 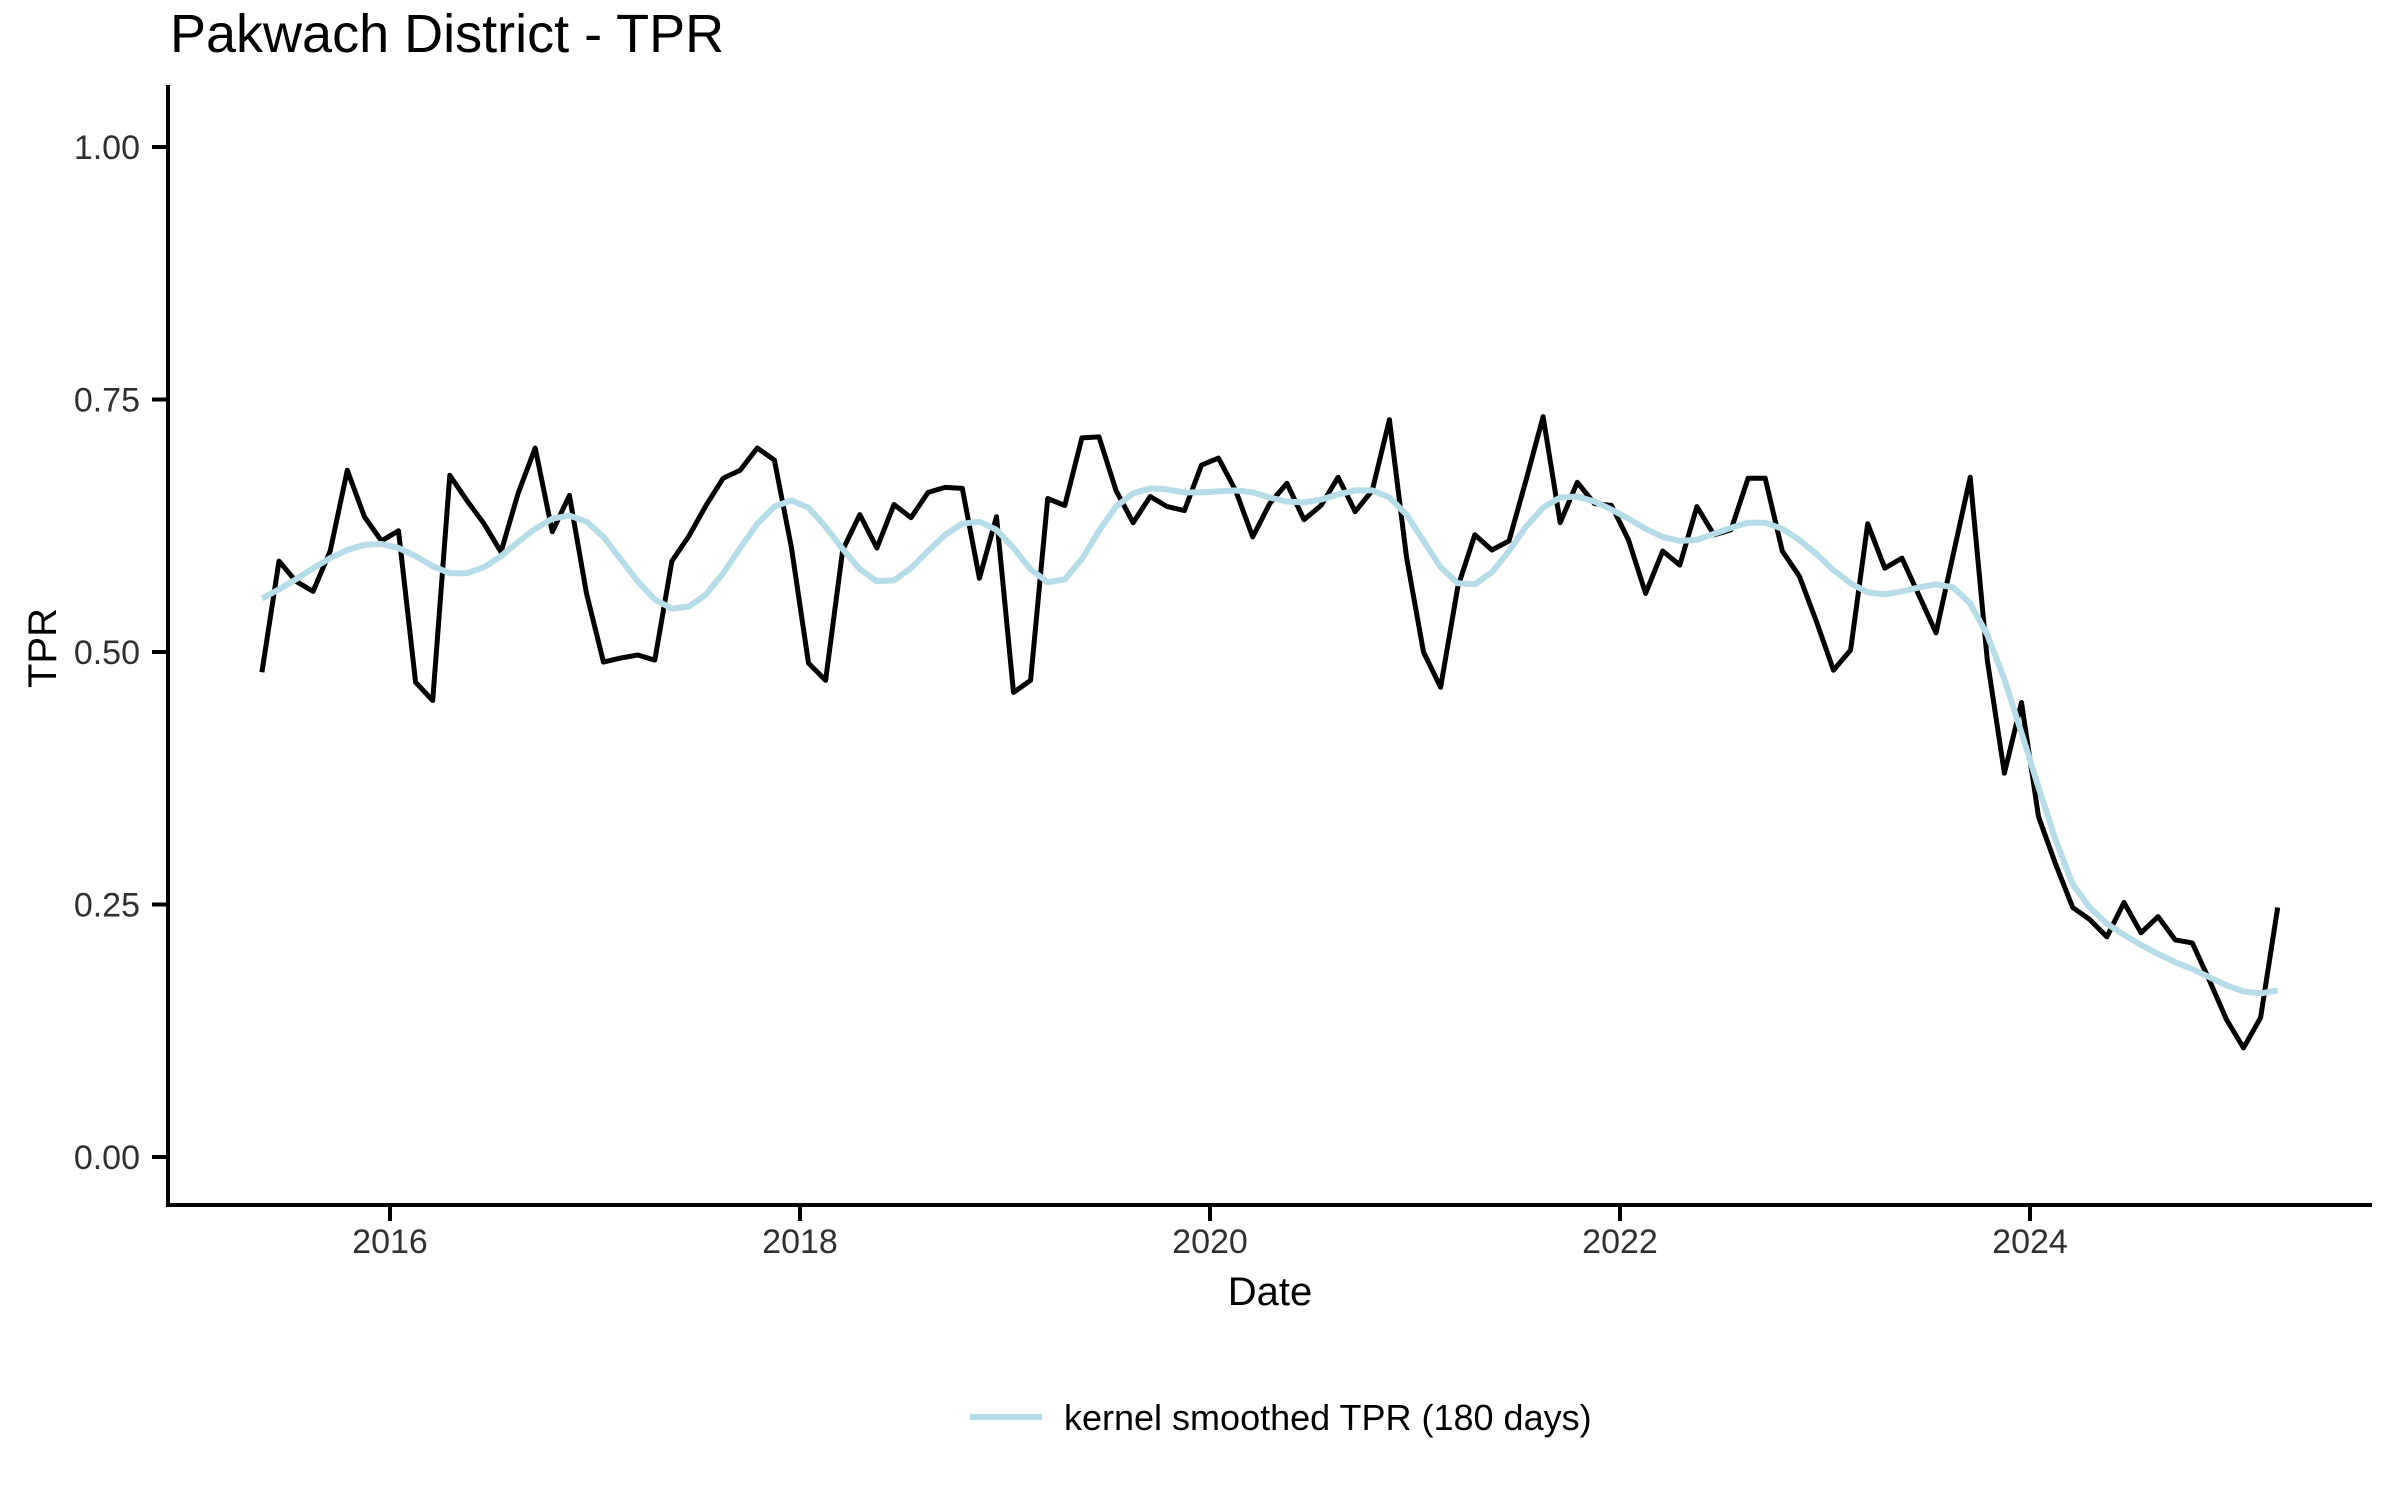 I want to click on y-tick-label: 1.00, so click(x=107, y=148).